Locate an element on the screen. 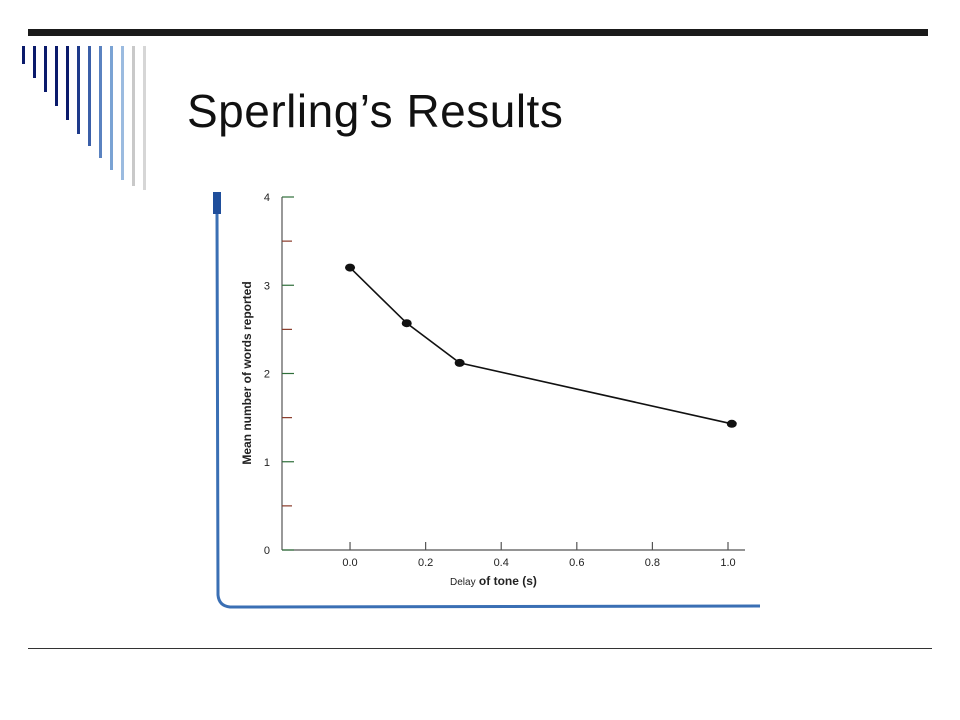 This screenshot has height=720, width=960. figure-frame-marker is located at coordinates (217, 203).